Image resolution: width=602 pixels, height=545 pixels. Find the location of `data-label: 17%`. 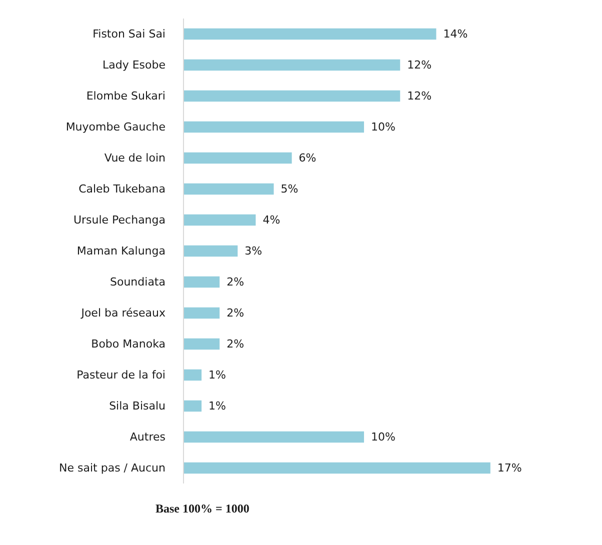

data-label: 17% is located at coordinates (509, 468).